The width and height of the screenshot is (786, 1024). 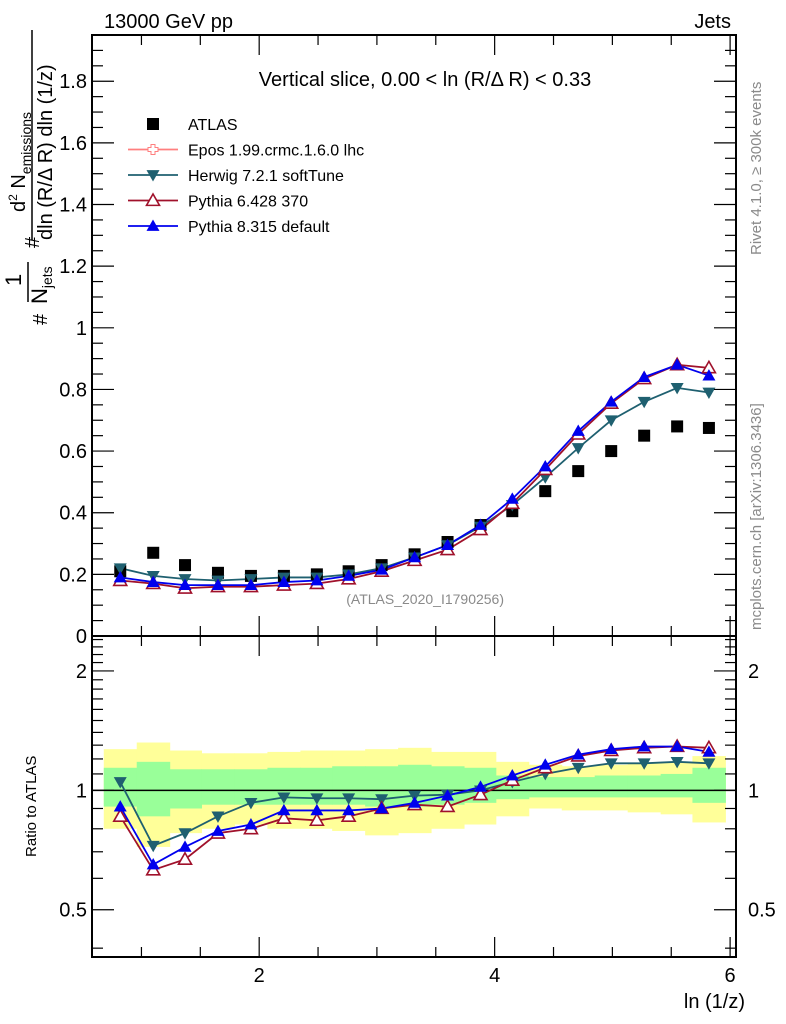 I want to click on legend-label: Herwig 7.2.1 softTune, so click(x=266, y=176).